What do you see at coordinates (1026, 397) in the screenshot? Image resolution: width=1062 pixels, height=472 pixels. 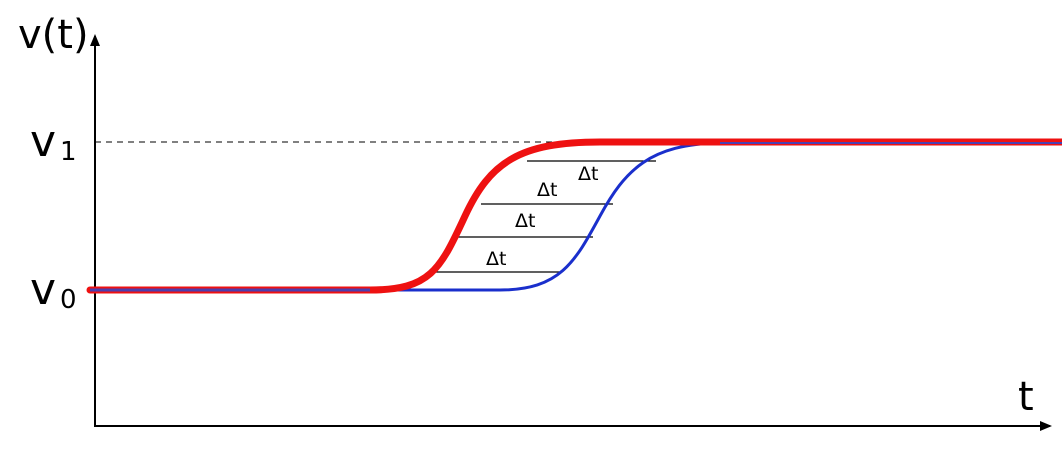 I see `x-axis-label: t` at bounding box center [1026, 397].